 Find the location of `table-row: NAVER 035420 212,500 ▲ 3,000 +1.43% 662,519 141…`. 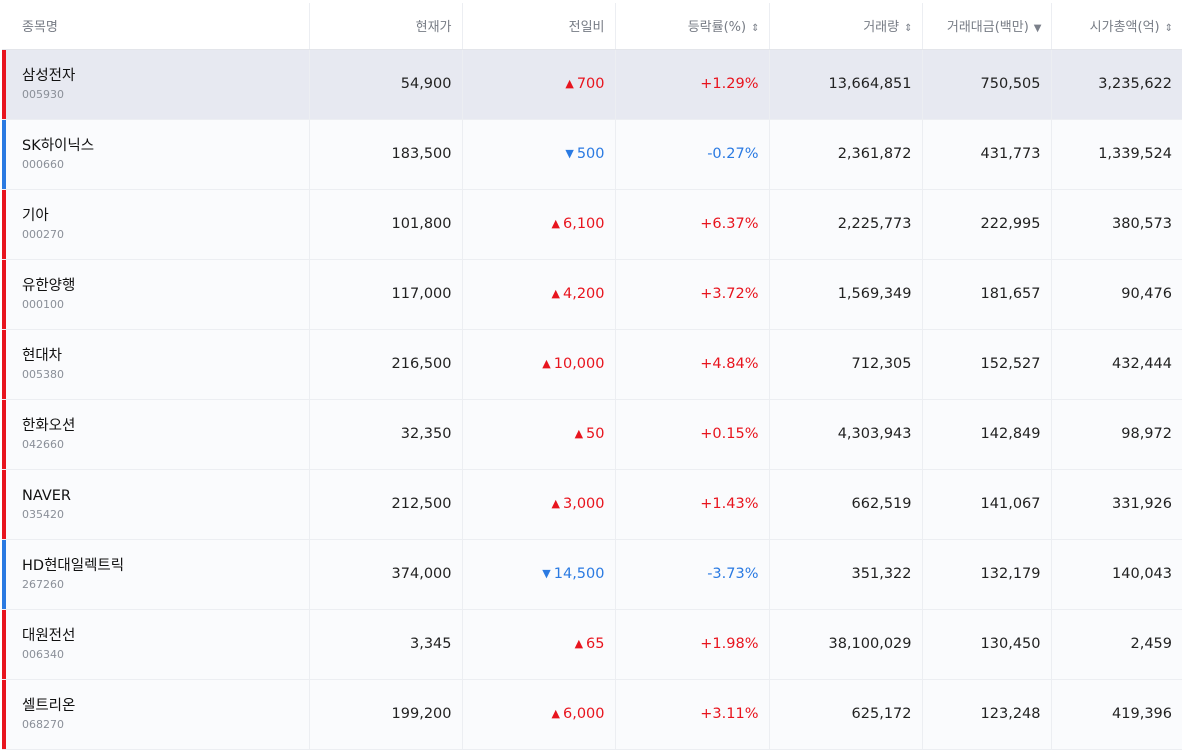

table-row: NAVER 035420 212,500 ▲ 3,000 +1.43% 662,519 141… is located at coordinates (592, 504).